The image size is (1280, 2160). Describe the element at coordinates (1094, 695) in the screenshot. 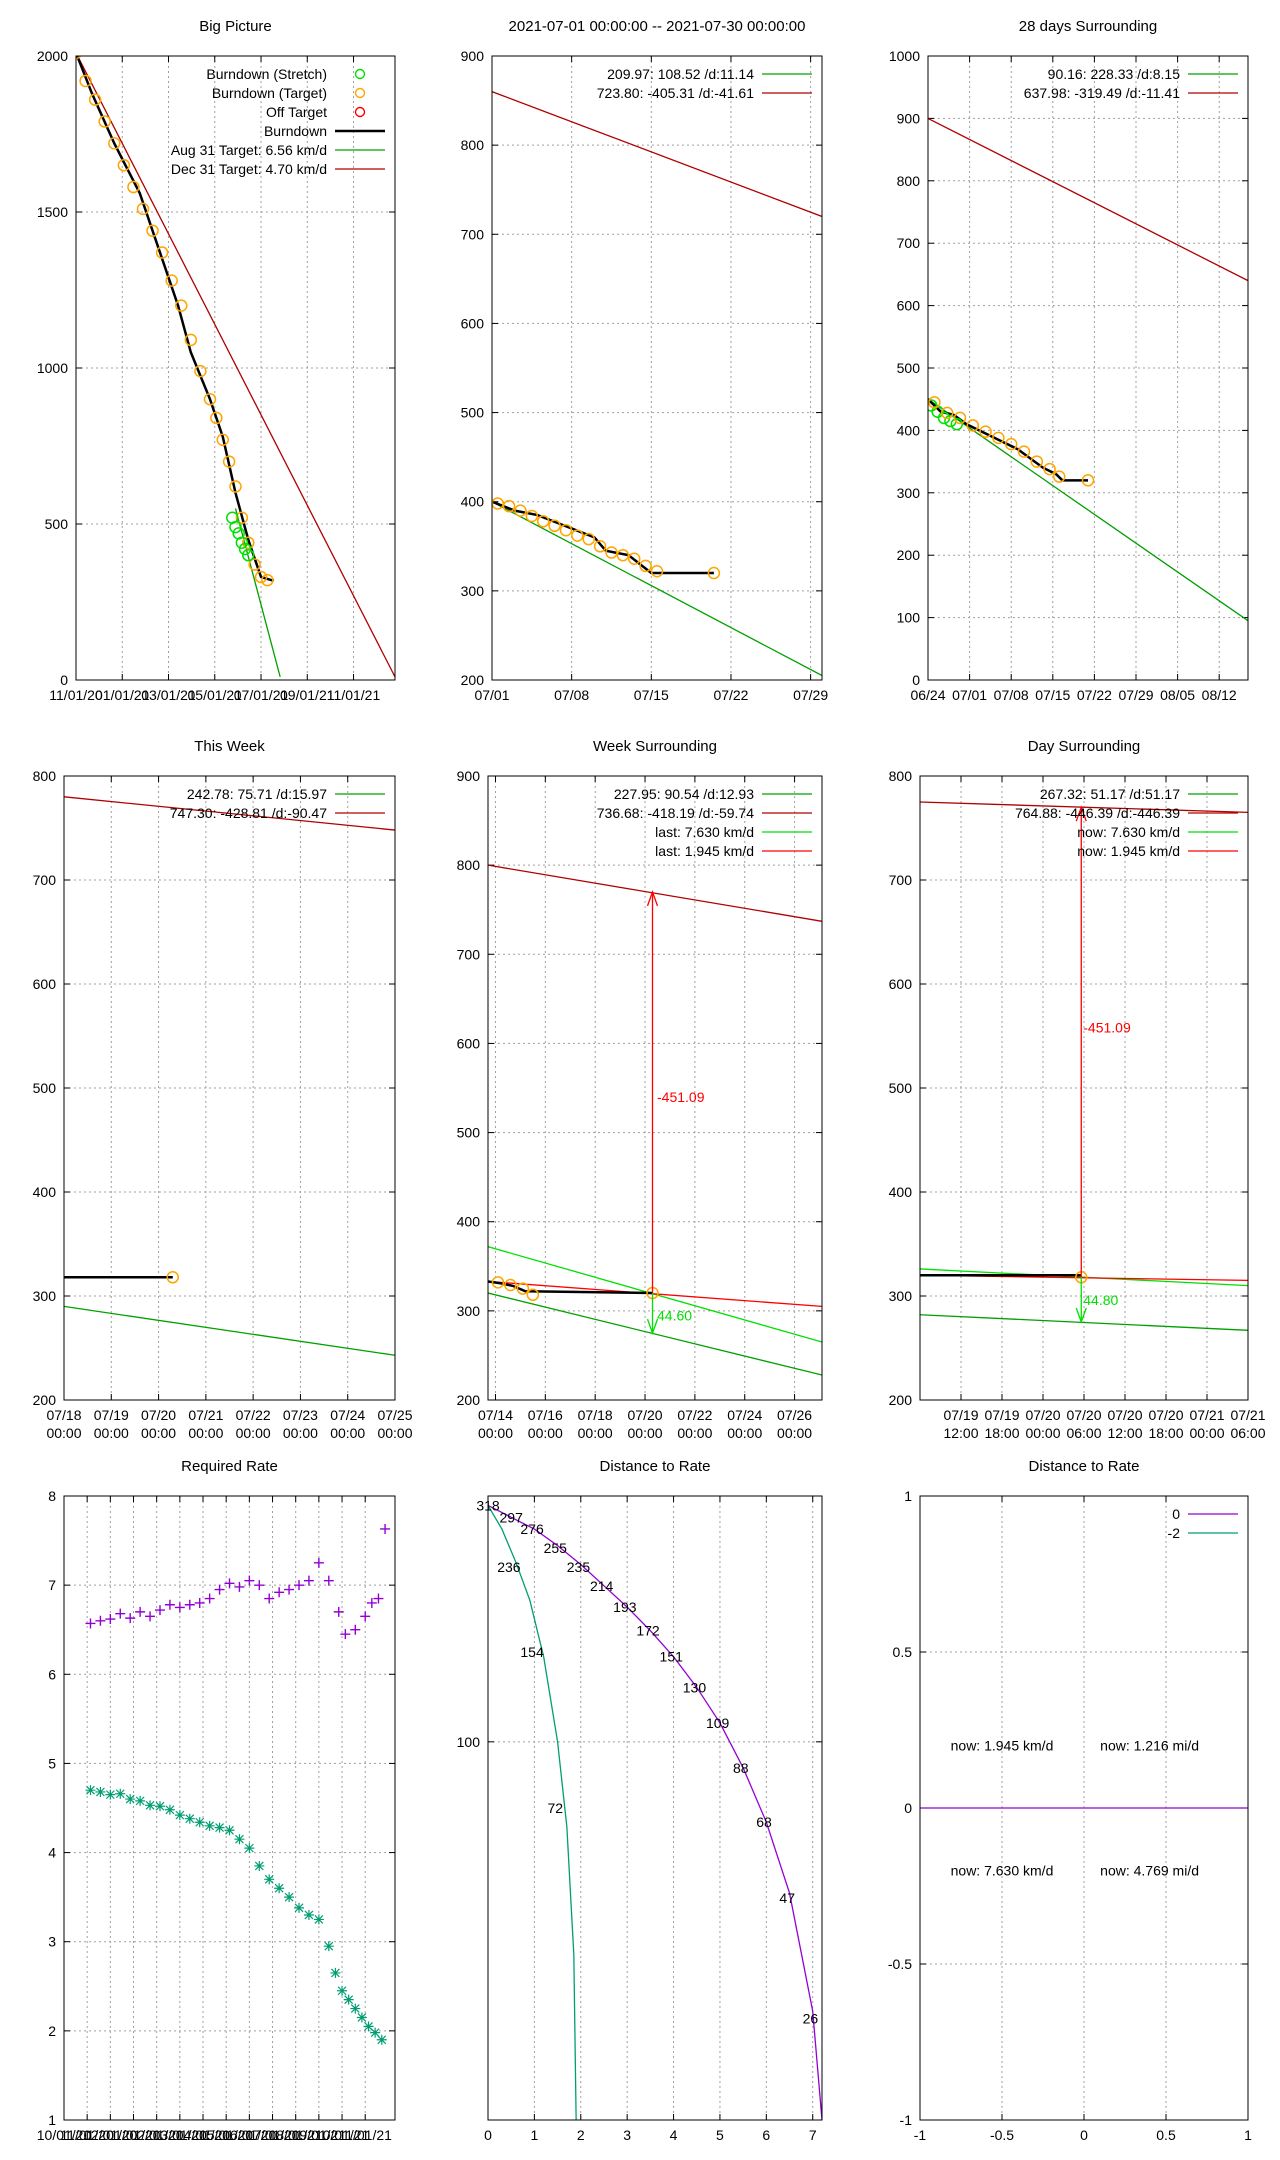

I see `x-tick-label: 07/22` at that location.